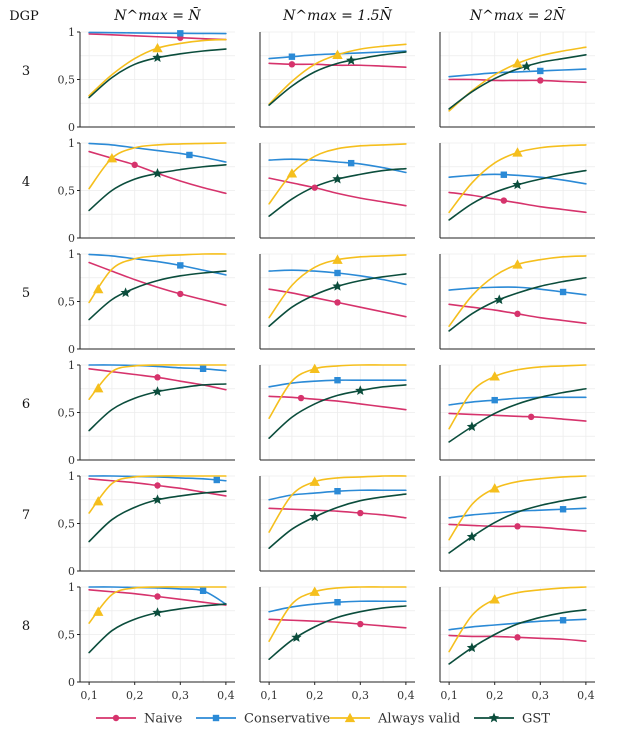 The height and width of the screenshot is (742, 620). What do you see at coordinates (395, 719) in the screenshot?
I see `legend-item-always-valid: Always valid` at bounding box center [395, 719].